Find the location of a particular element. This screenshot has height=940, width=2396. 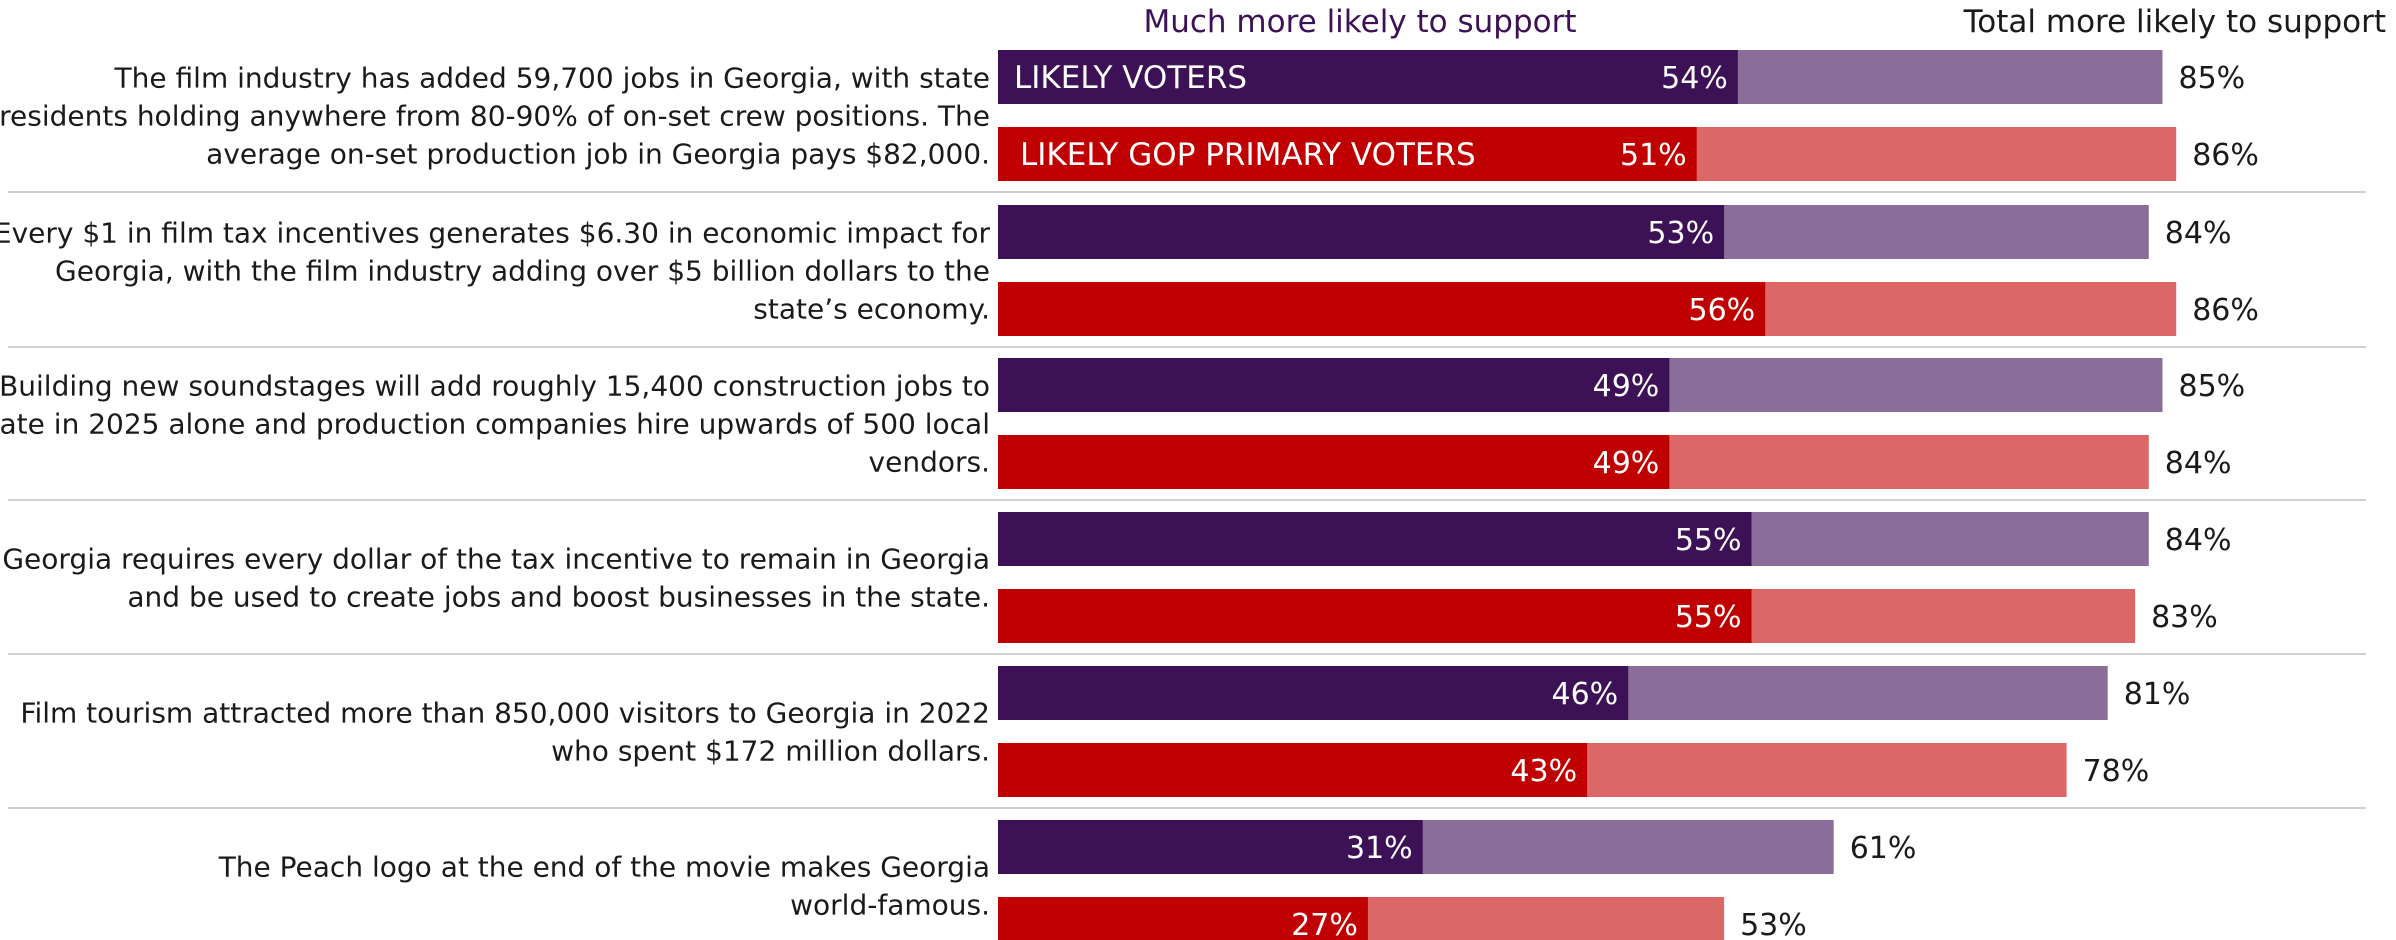

series-label-likely-gop-primary-voters: LIKELY GOP PRIMARY VOTERS is located at coordinates (1248, 155).